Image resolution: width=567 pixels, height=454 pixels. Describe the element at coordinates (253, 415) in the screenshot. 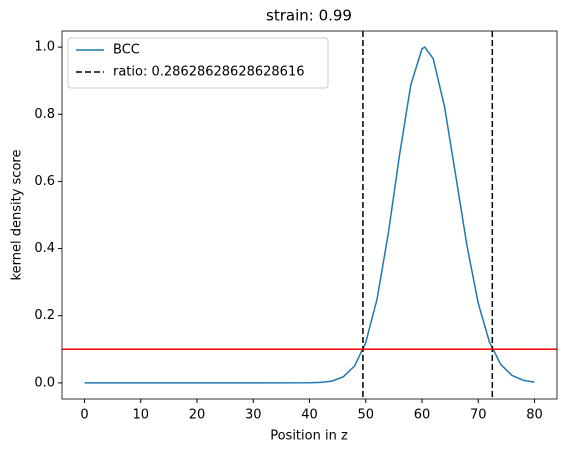

I see `x-tick-label: 30` at that location.